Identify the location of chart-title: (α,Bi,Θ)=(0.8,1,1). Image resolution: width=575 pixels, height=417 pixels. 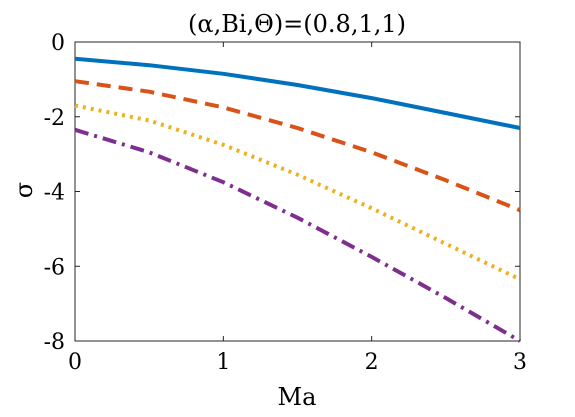
(297, 24).